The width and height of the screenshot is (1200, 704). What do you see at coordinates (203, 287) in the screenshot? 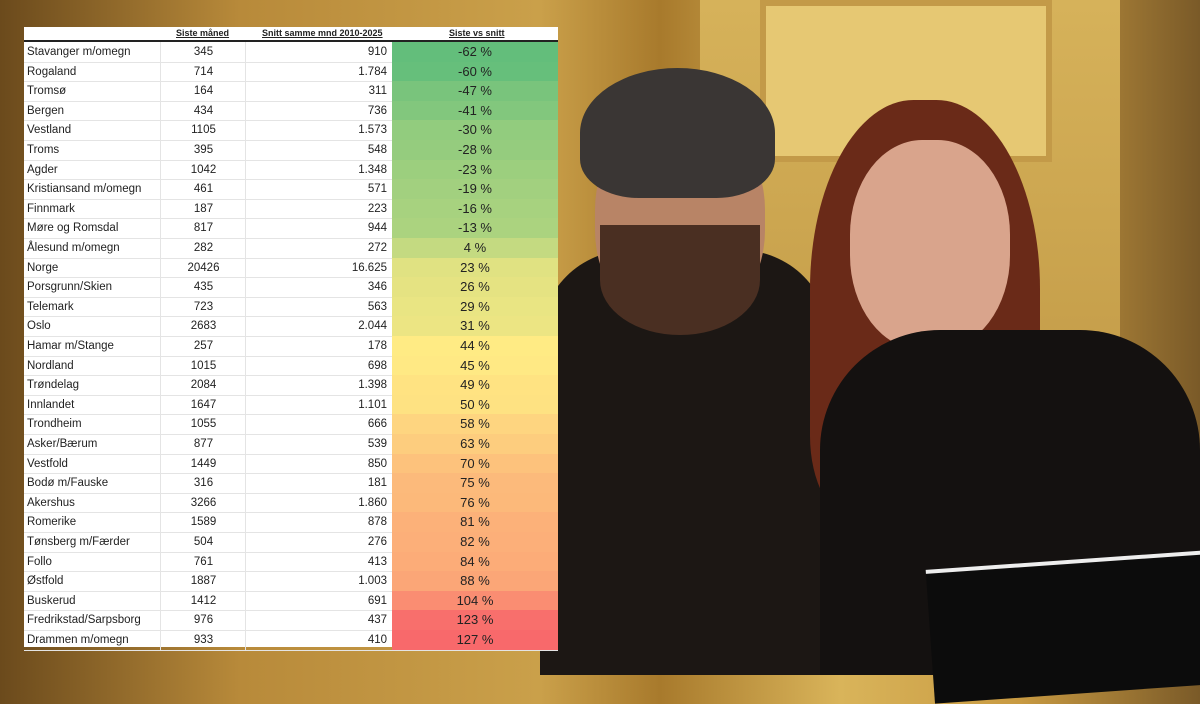
I see `siste-maned-value: 435` at bounding box center [203, 287].